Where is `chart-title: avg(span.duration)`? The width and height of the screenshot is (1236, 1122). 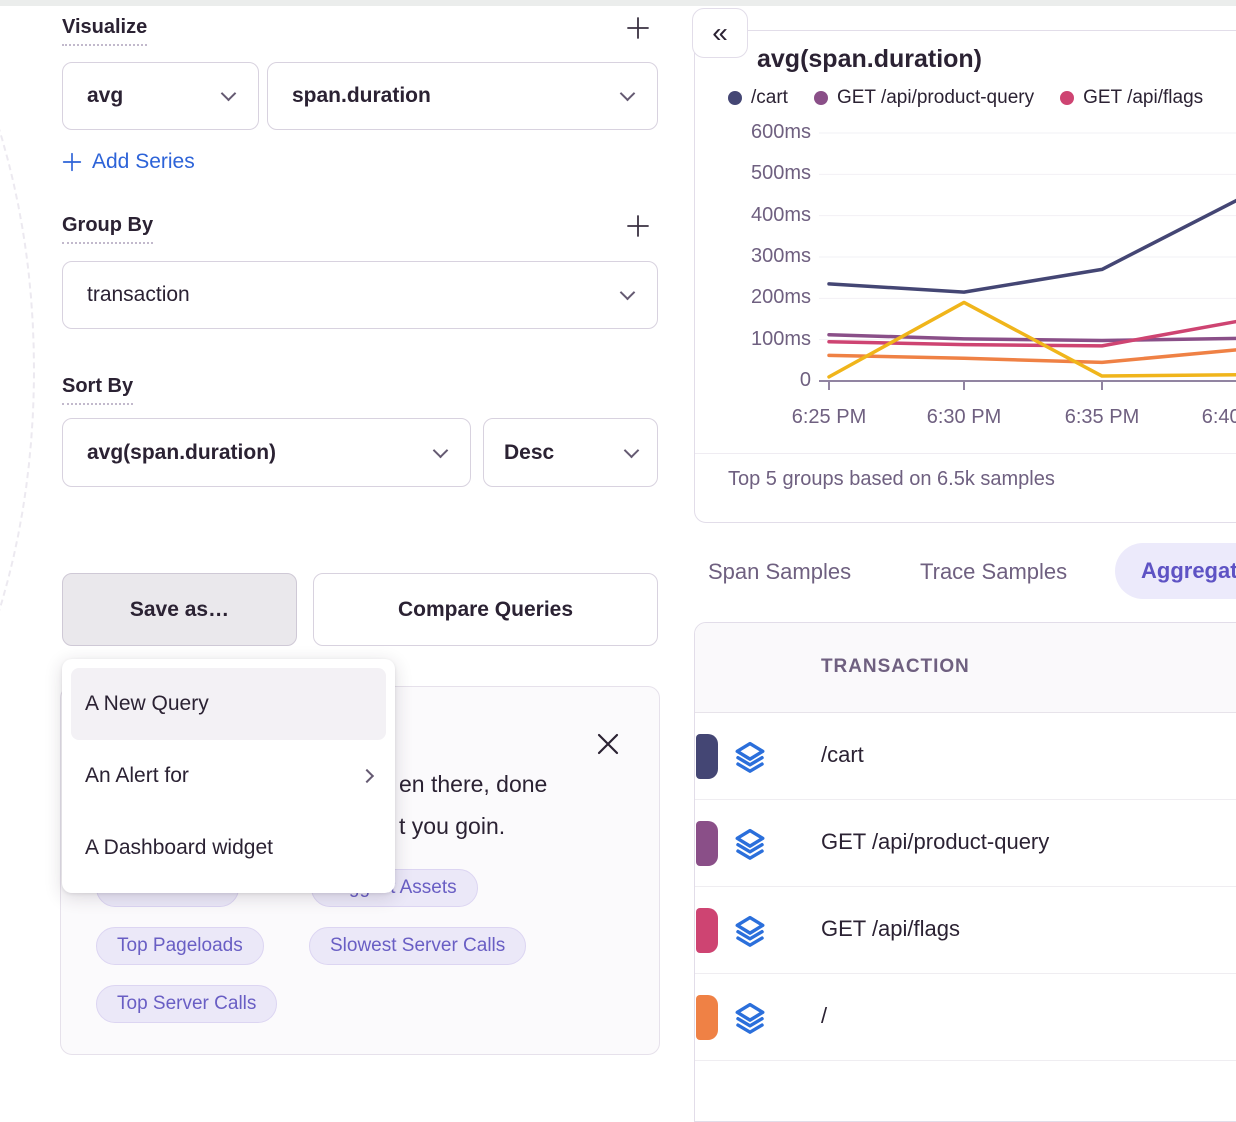 chart-title: avg(span.duration) is located at coordinates (870, 59).